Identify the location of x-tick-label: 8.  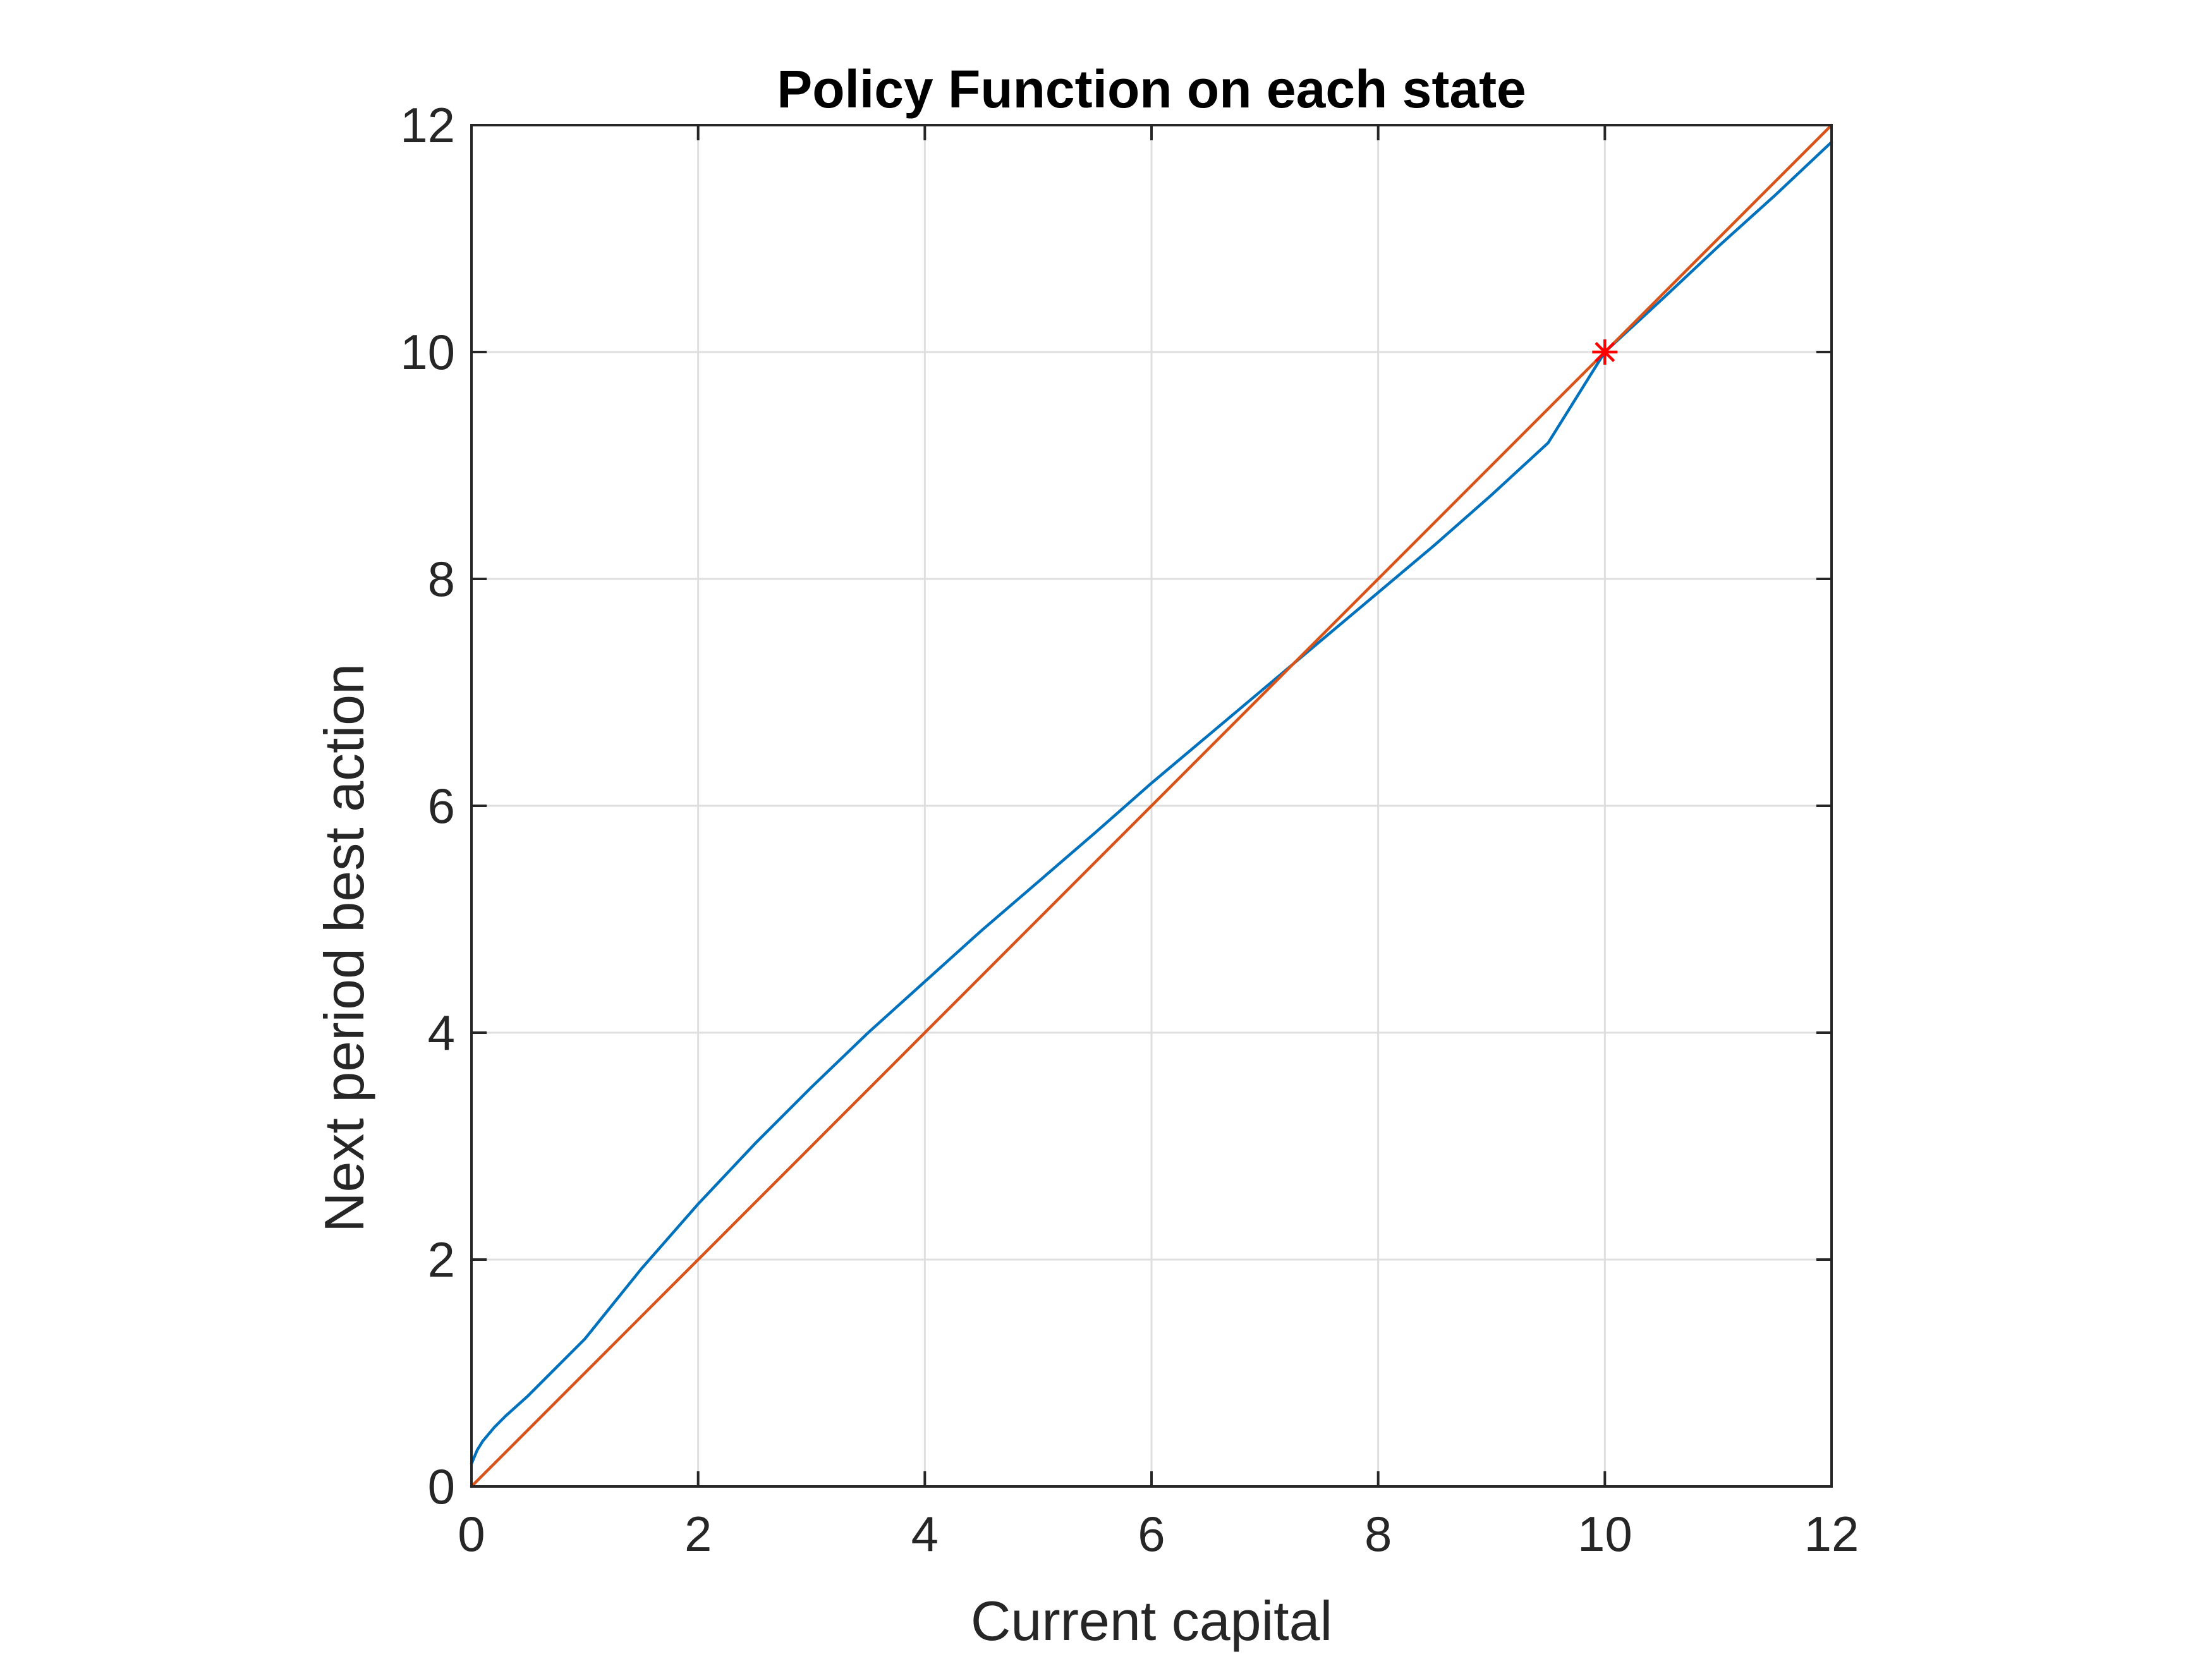
(1378, 1534).